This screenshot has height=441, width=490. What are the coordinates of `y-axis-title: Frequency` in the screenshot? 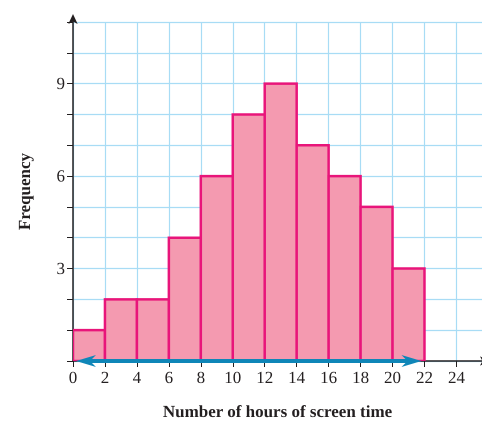 It's located at (24, 191).